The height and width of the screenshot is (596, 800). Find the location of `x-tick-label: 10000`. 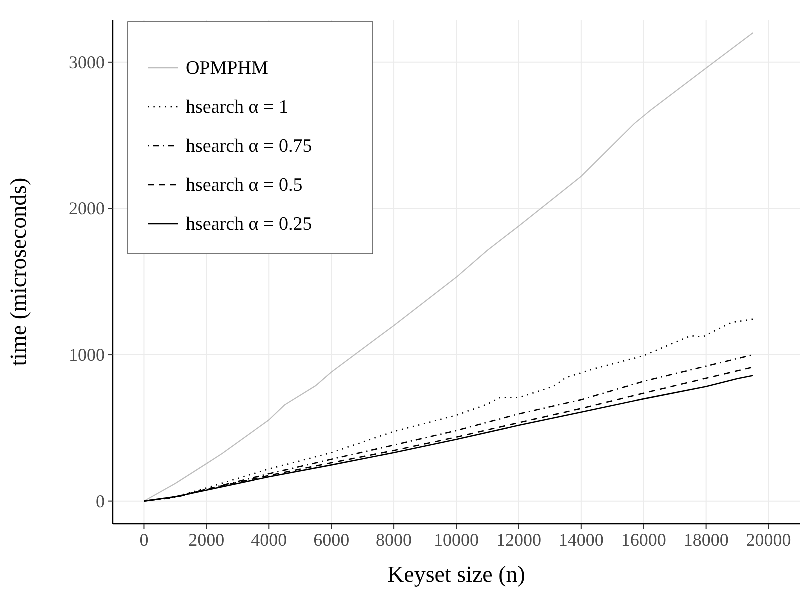

x-tick-label: 10000 is located at coordinates (456, 540).